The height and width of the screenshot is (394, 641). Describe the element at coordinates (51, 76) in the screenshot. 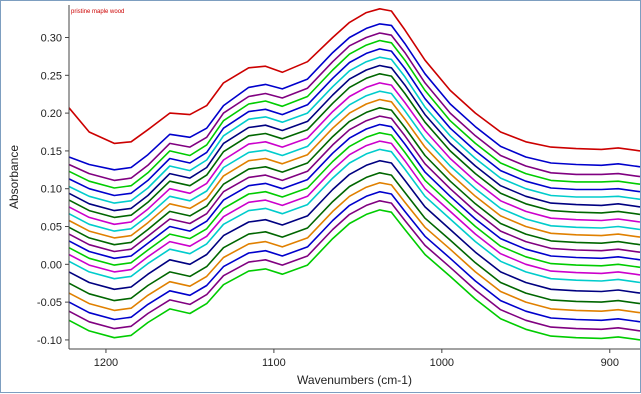

I see `y-tick-label: 0.25` at that location.